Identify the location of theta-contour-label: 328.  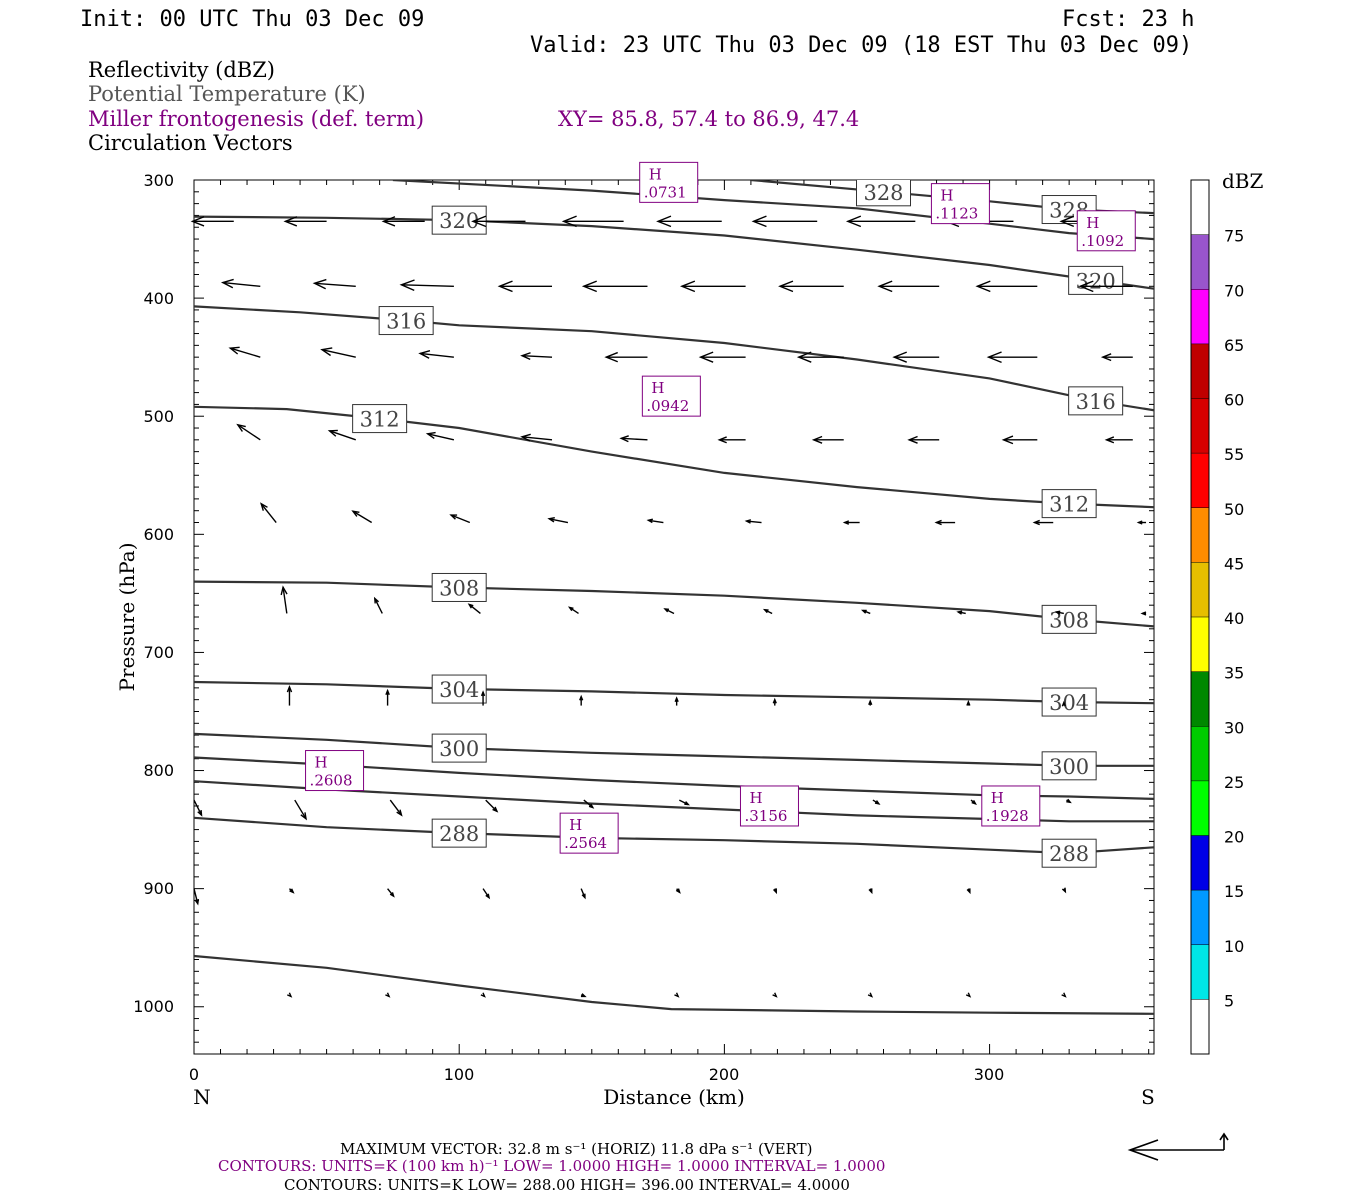
(884, 193).